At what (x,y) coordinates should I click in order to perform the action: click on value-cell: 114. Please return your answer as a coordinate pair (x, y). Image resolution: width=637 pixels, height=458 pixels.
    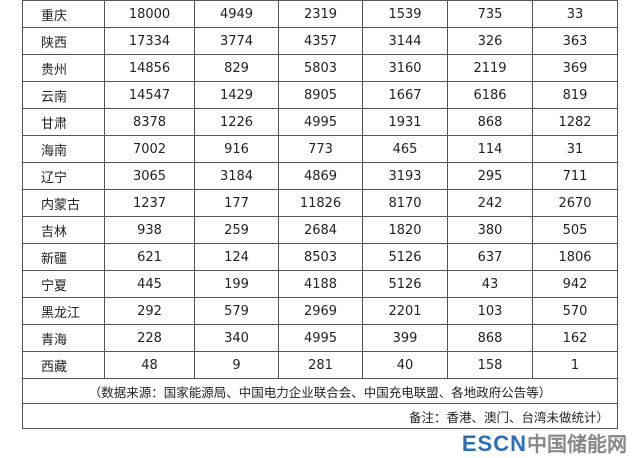
    Looking at the image, I should click on (490, 149).